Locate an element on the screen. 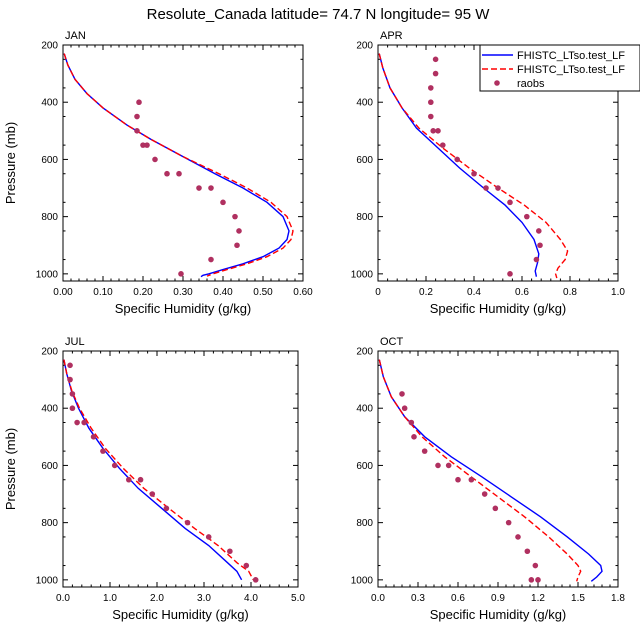 The height and width of the screenshot is (644, 640). x-tick-label: 0.60 is located at coordinates (303, 292).